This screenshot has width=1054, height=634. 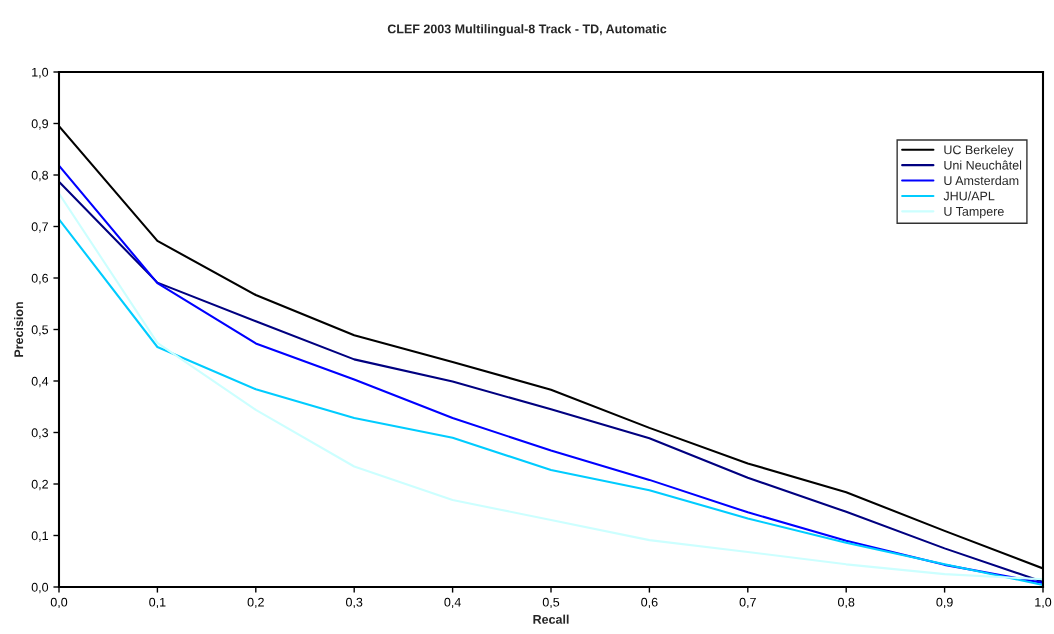 What do you see at coordinates (40, 176) in the screenshot?
I see `y-tick-label: 0,8` at bounding box center [40, 176].